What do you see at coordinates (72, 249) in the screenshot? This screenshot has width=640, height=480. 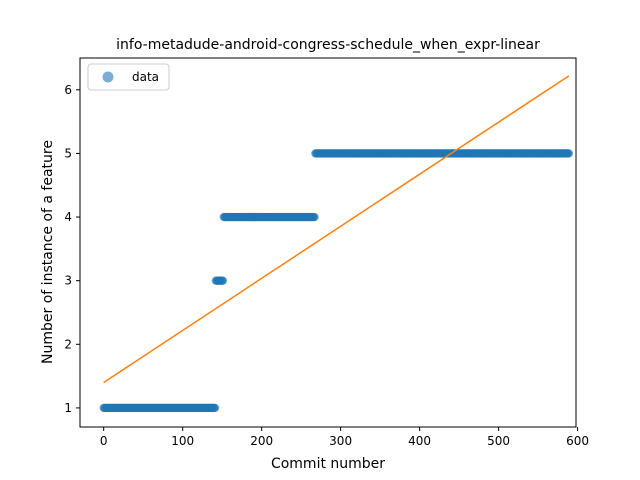 I see `y-axis-ticks: 1 2 3 4 5 6` at bounding box center [72, 249].